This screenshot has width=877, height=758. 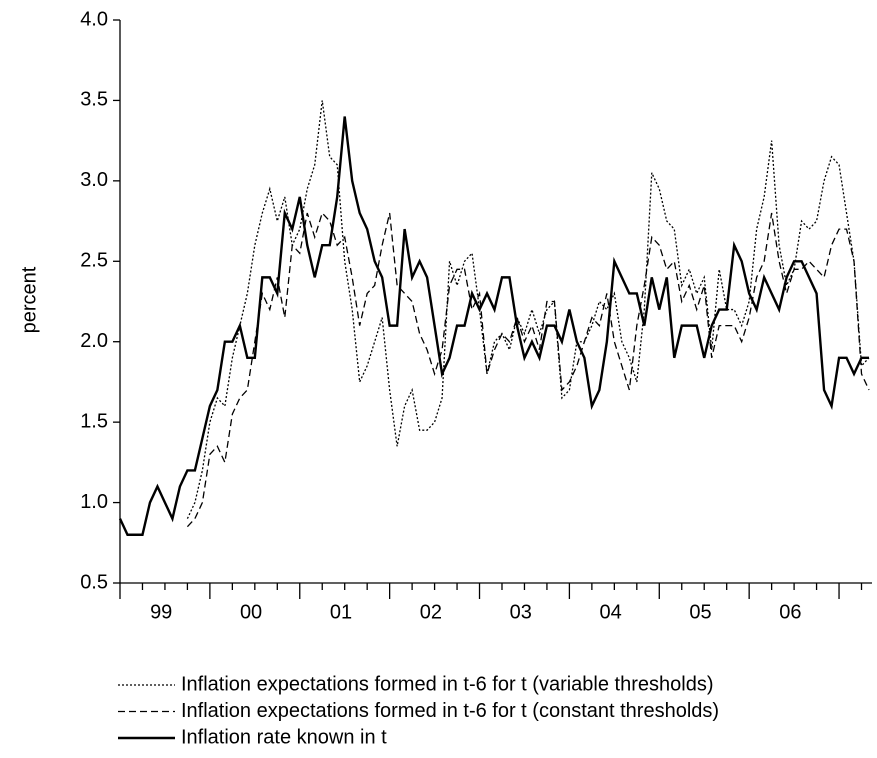 What do you see at coordinates (94, 100) in the screenshot?
I see `y-tick-label: 3.5` at bounding box center [94, 100].